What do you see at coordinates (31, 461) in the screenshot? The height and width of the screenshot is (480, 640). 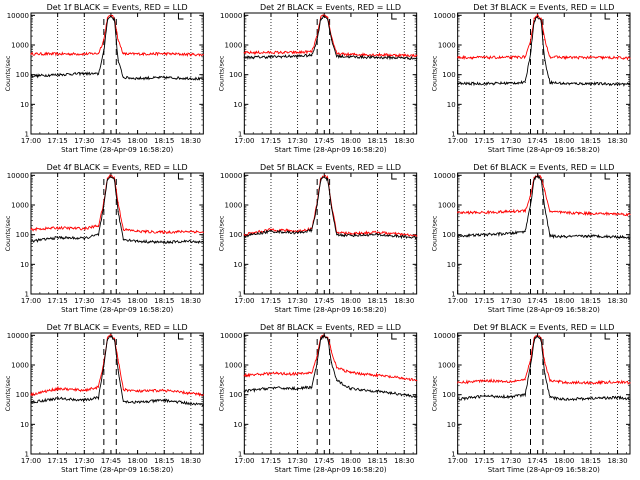 I see `x-tick-label: 17:00` at bounding box center [31, 461].